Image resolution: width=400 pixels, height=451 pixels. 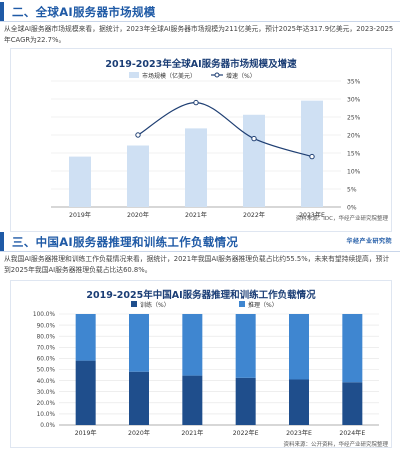 What do you see at coordinates (134, 304) in the screenshot?
I see `legend-swatch-training` at bounding box center [134, 304].